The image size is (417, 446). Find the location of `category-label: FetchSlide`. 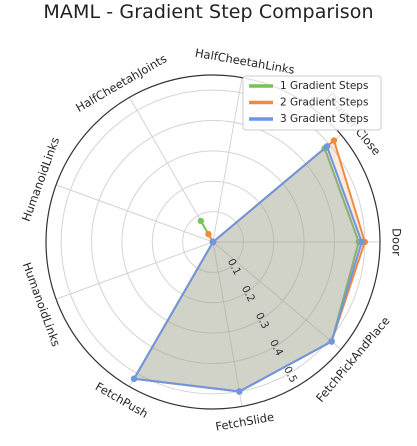

category-label: FetchSlide is located at coordinates (244, 422).